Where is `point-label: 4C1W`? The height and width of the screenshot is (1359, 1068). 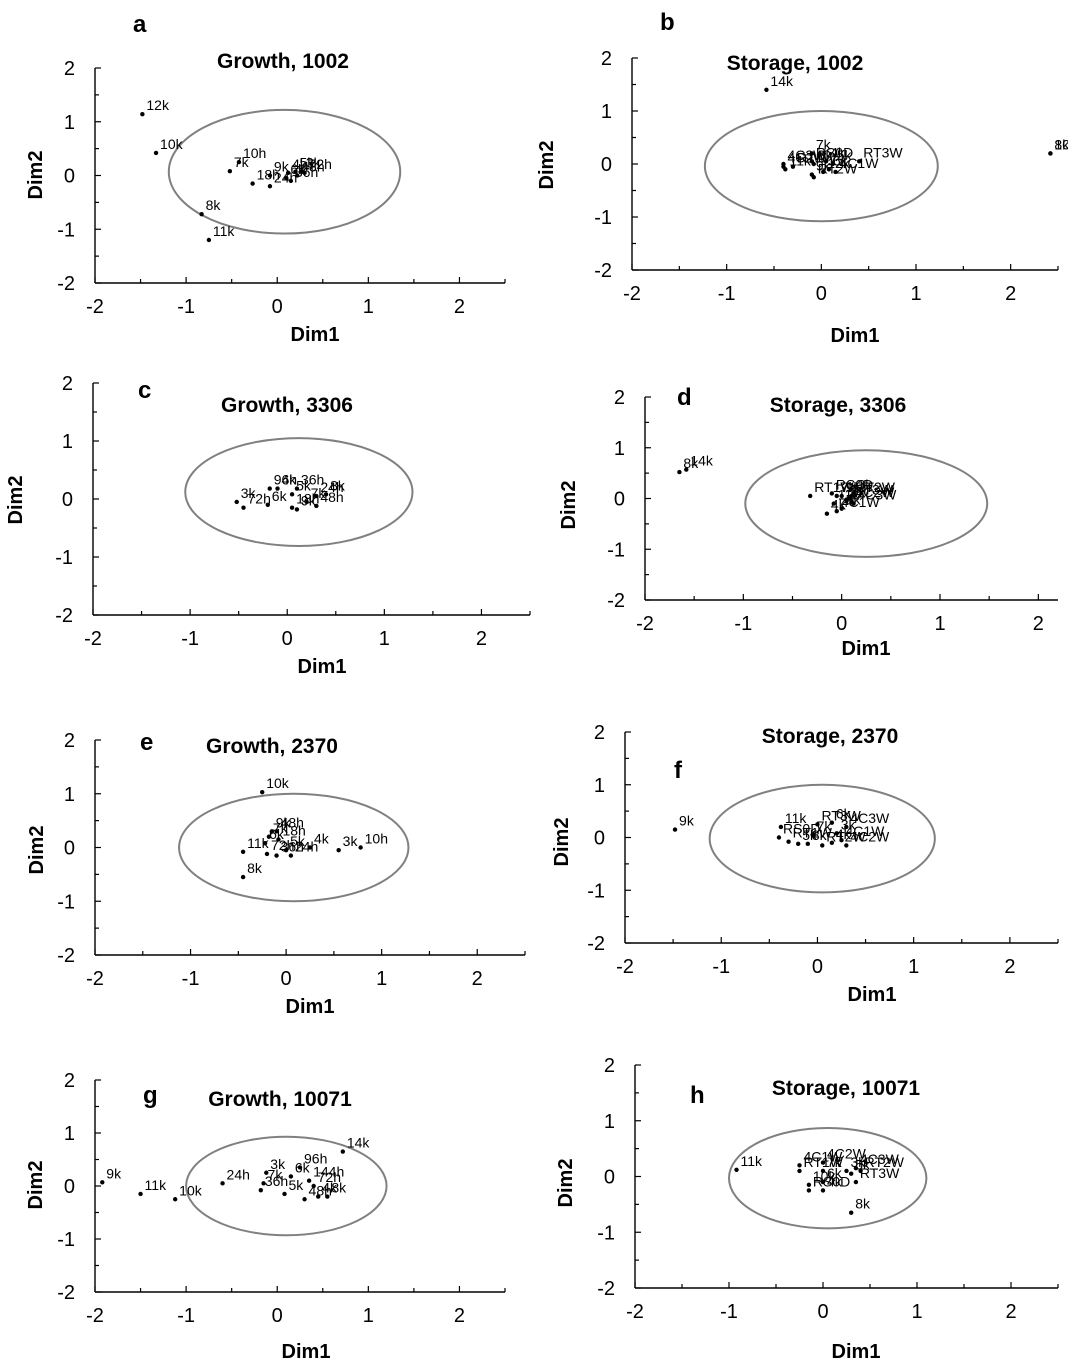
point-label: 4C1W is located at coordinates (861, 502).